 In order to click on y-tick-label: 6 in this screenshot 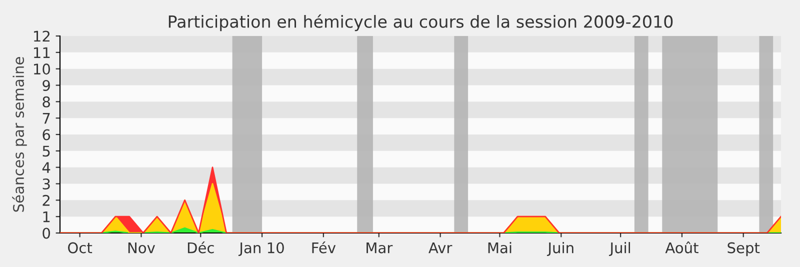, I will do `click(46, 134)`.